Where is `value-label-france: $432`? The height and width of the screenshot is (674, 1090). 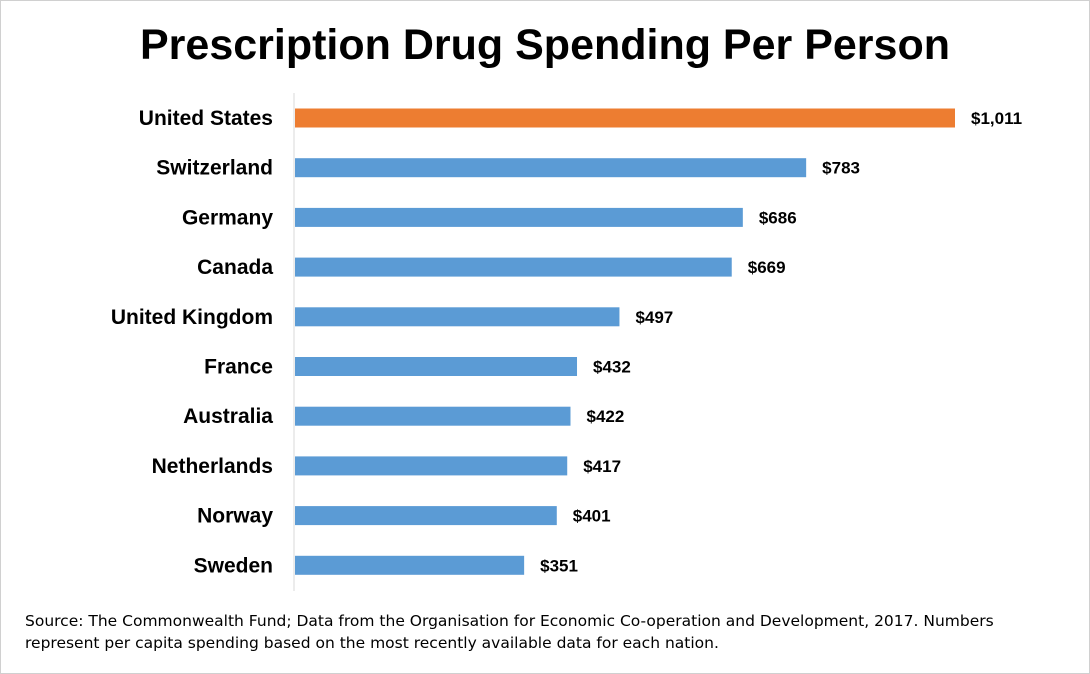
value-label-france: $432 is located at coordinates (612, 367).